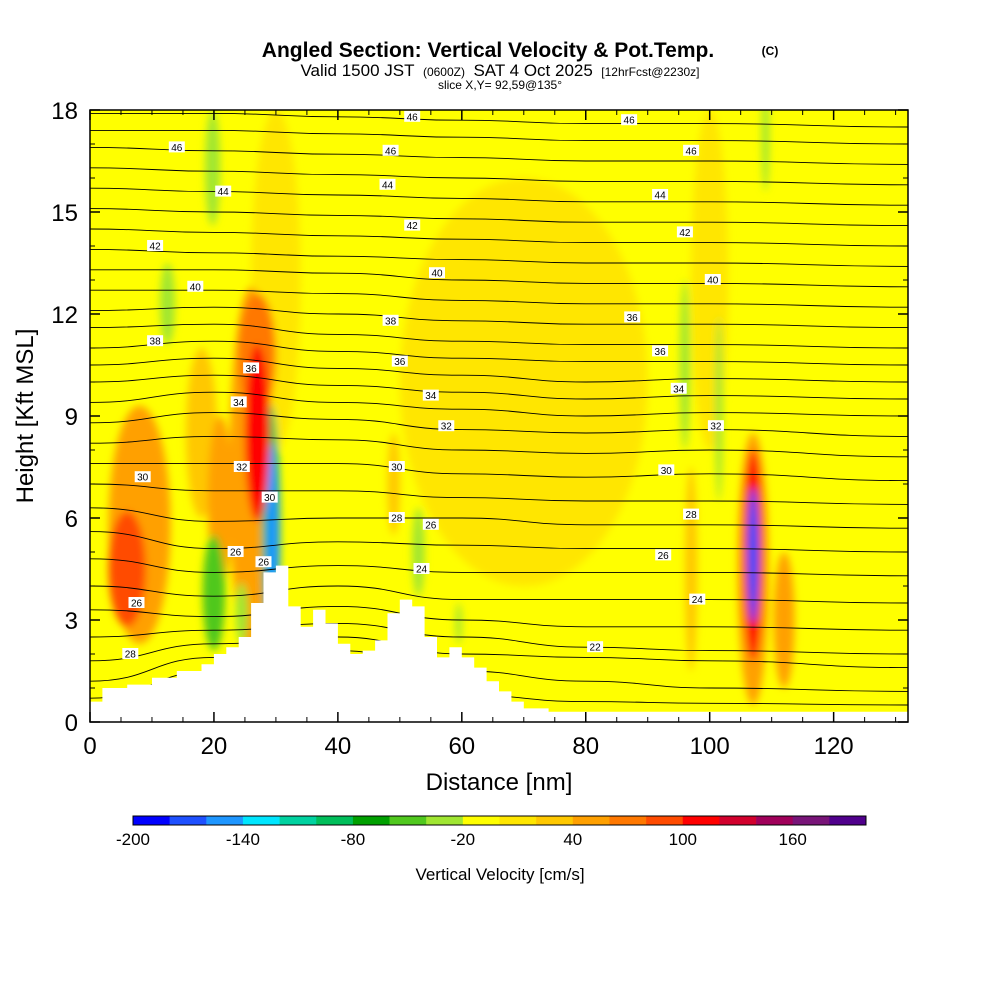 This screenshot has height=1000, width=1000. Describe the element at coordinates (133, 839) in the screenshot. I see `colorbar-tick-label: -200` at that location.